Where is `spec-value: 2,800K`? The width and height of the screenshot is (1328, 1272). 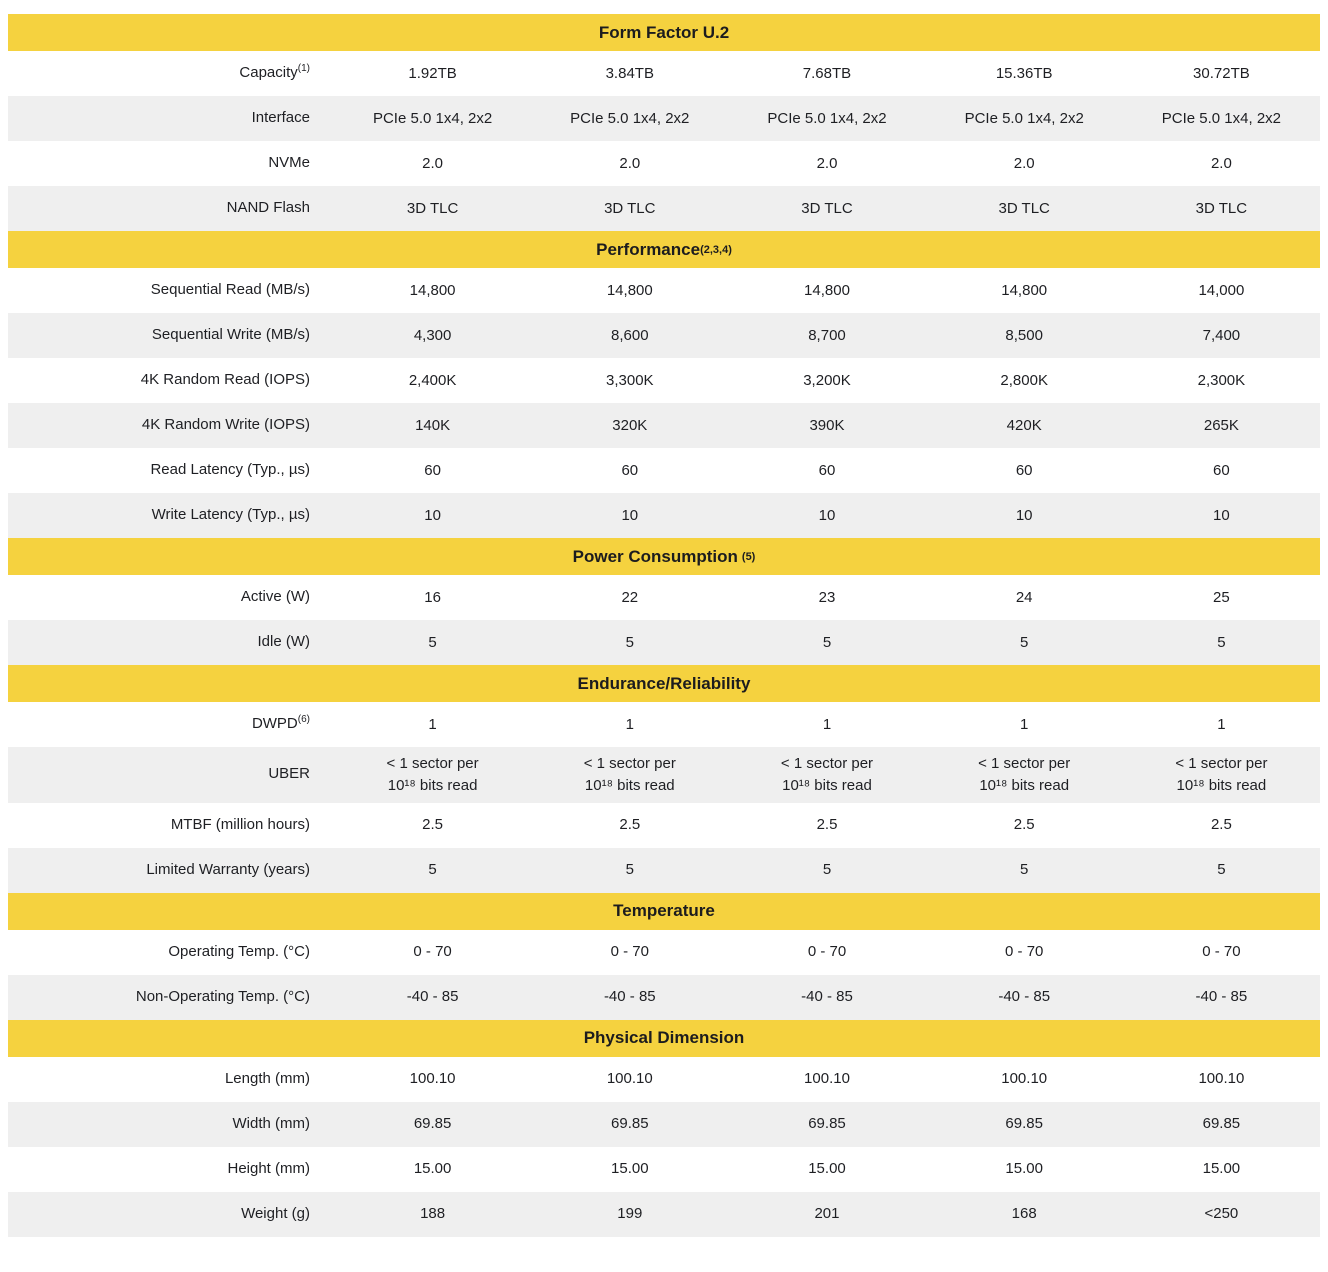
spec-value: 2,800K is located at coordinates (1024, 380).